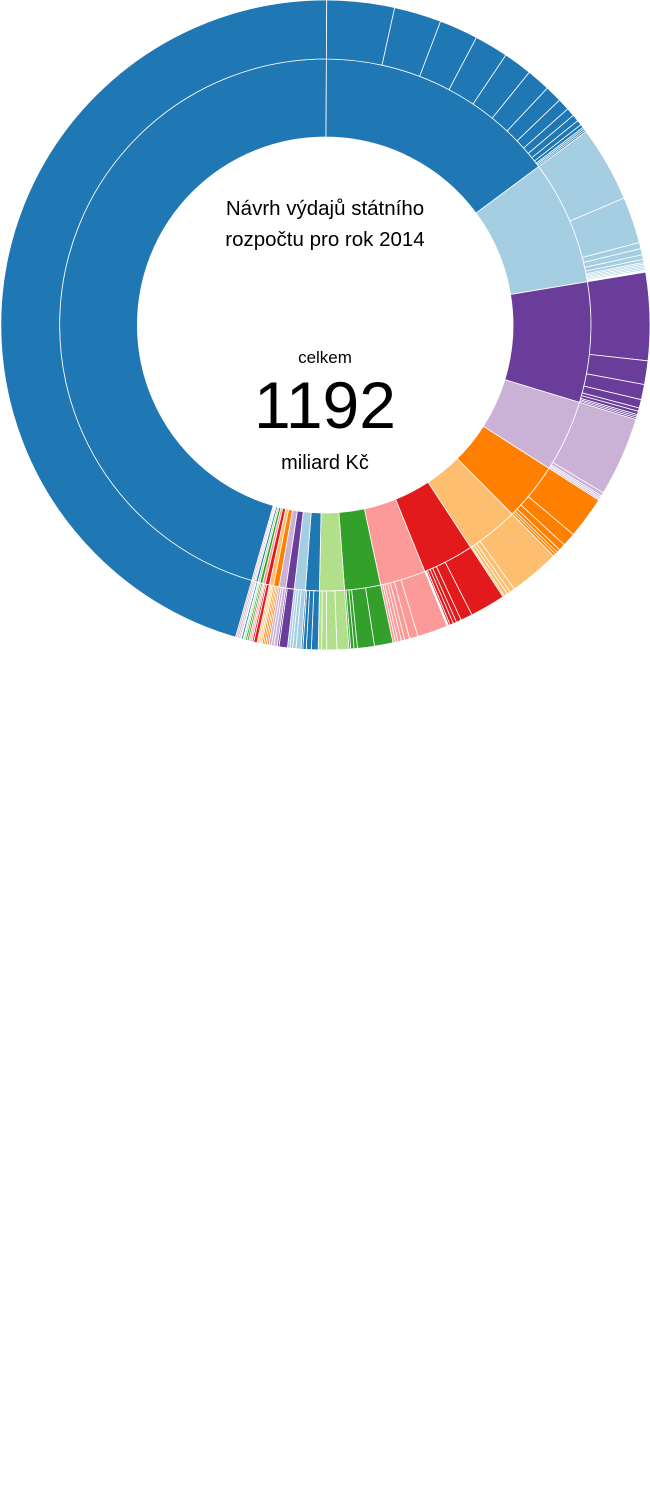  I want to click on total-value: 1192, so click(325, 405).